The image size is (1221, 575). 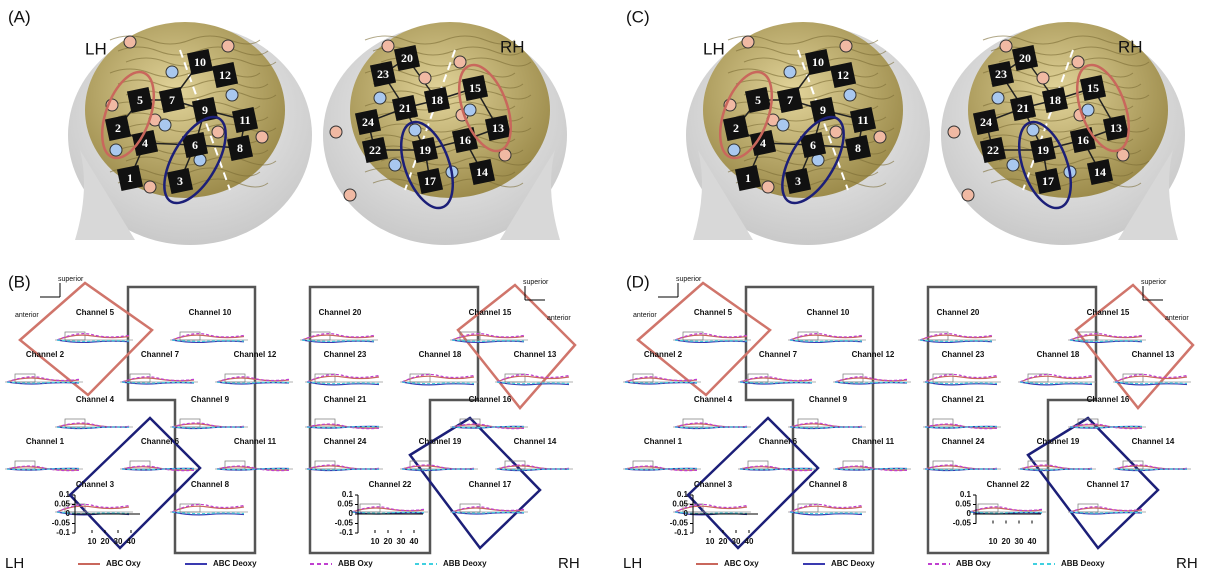 What do you see at coordinates (986, 122) in the screenshot?
I see `channel-number: 24` at bounding box center [986, 122].